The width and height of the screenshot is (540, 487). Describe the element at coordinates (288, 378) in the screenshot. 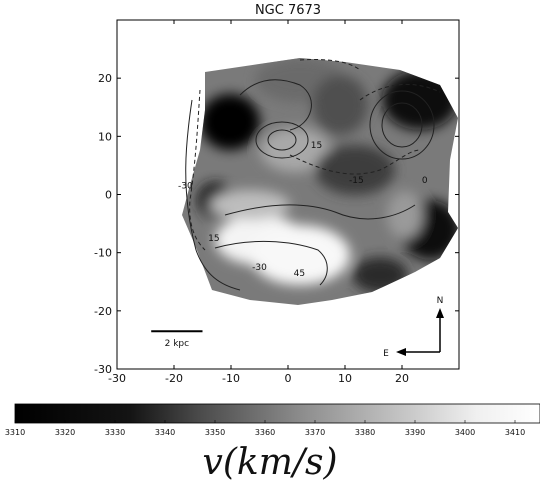

I see `x-tick-label: 0` at that location.